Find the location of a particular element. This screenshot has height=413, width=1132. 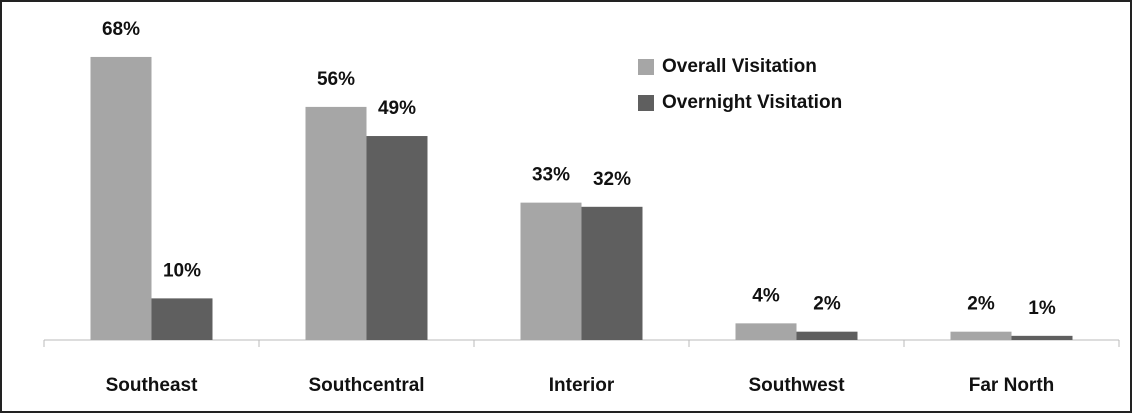

x-tick-label: Interior is located at coordinates (582, 385).